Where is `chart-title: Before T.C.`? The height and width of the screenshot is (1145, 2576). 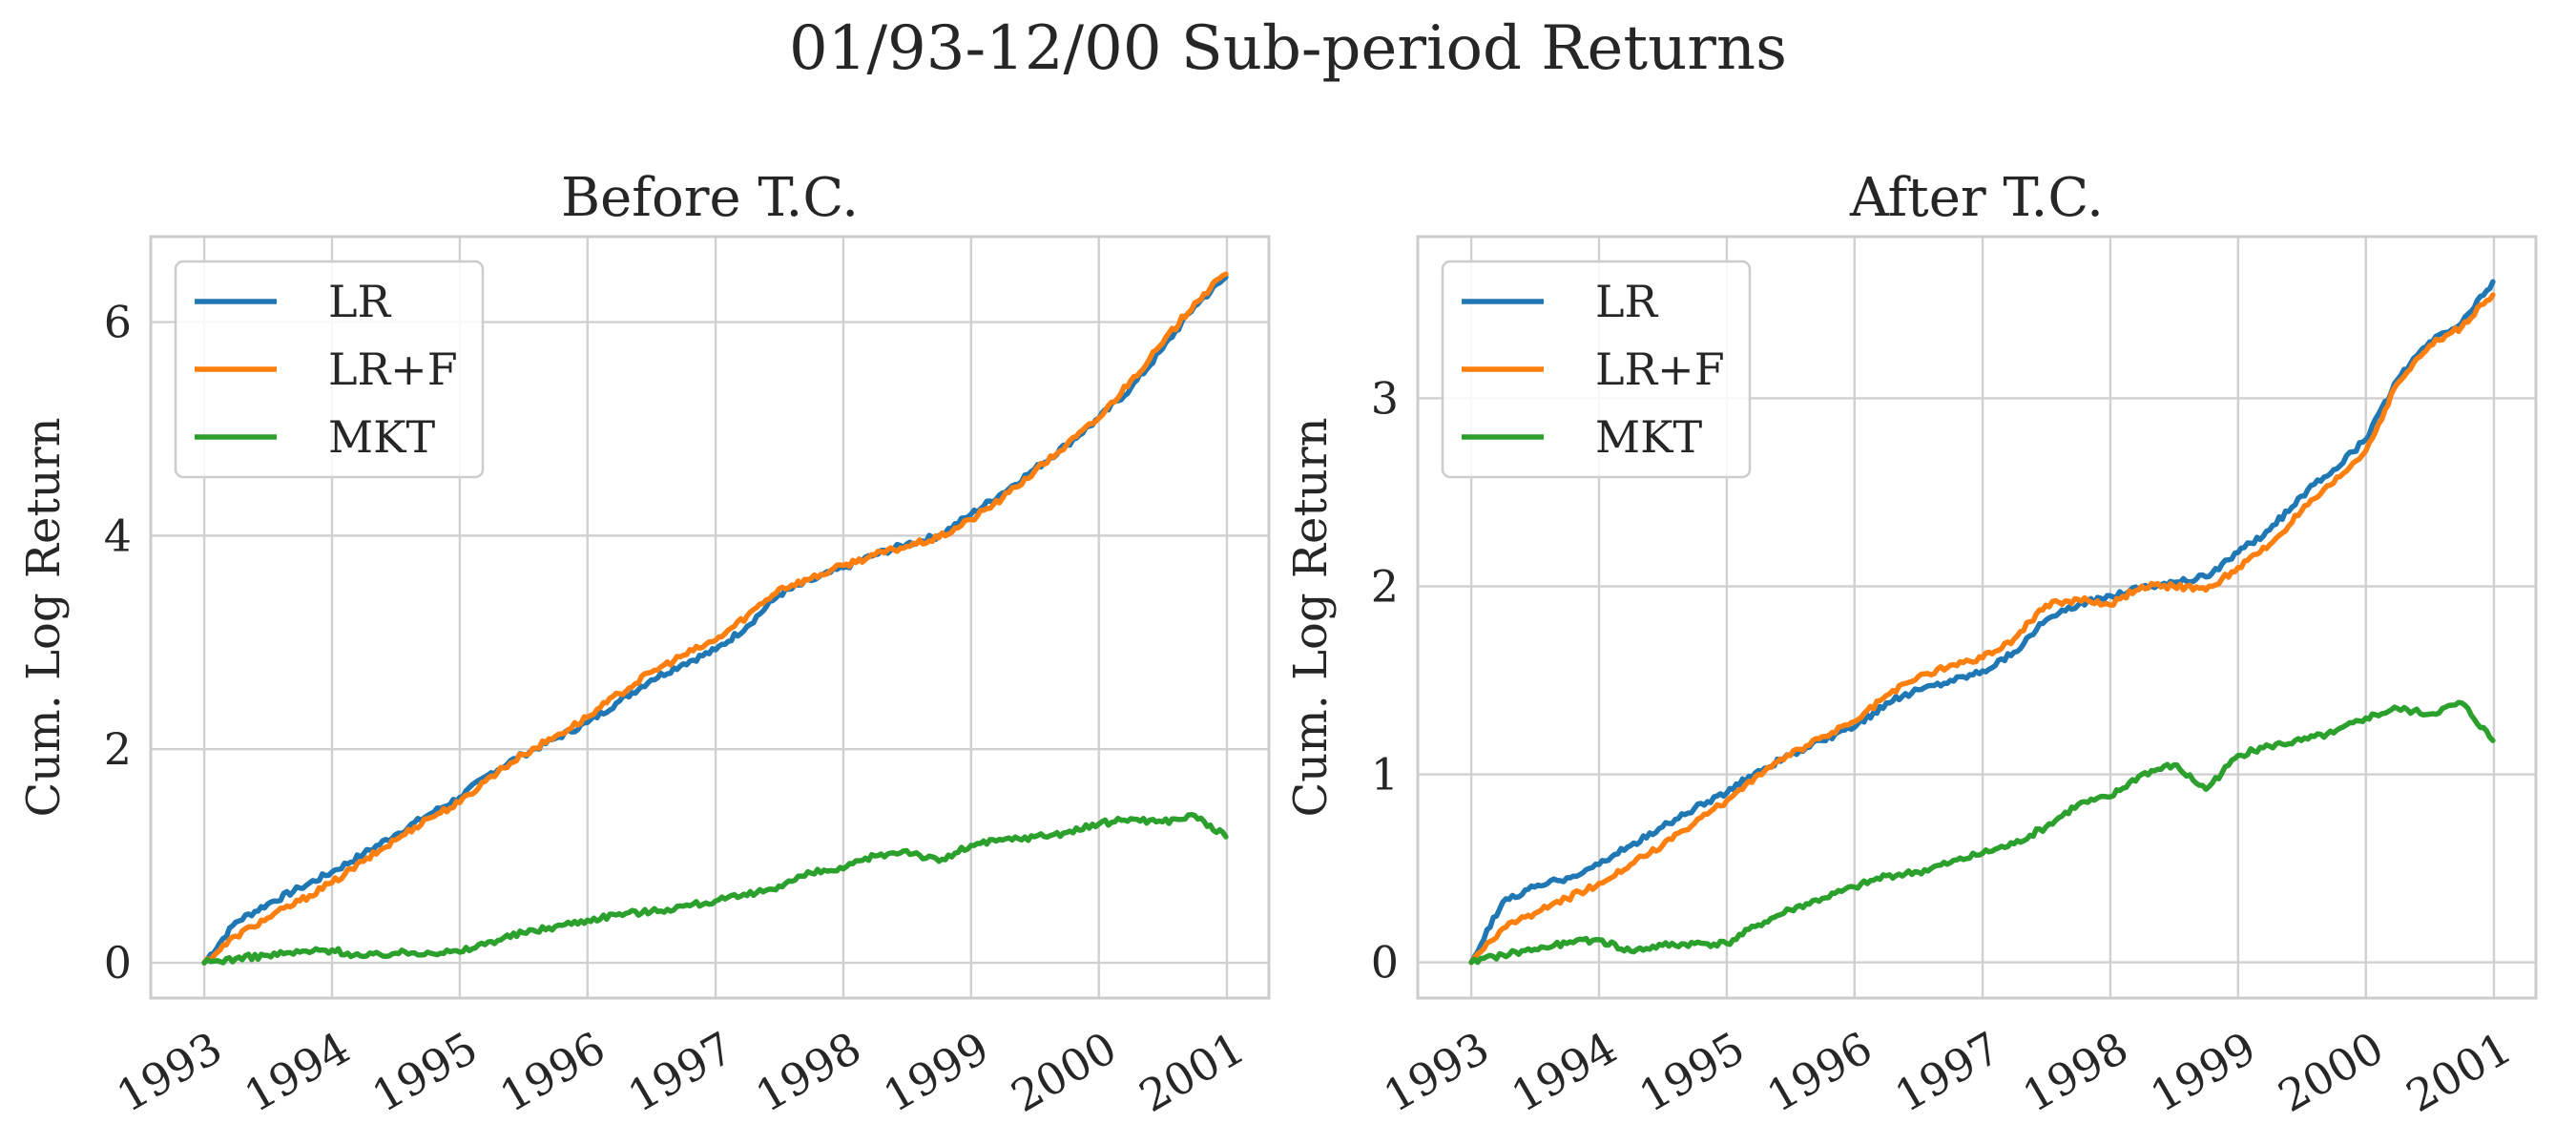 chart-title: Before T.C. is located at coordinates (710, 198).